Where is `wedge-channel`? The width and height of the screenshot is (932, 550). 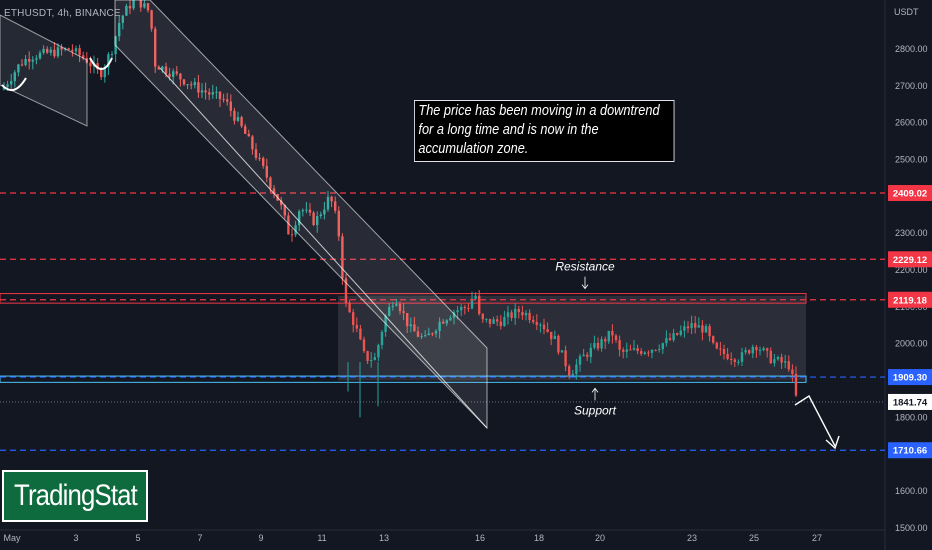
wedge-channel is located at coordinates (44, 70).